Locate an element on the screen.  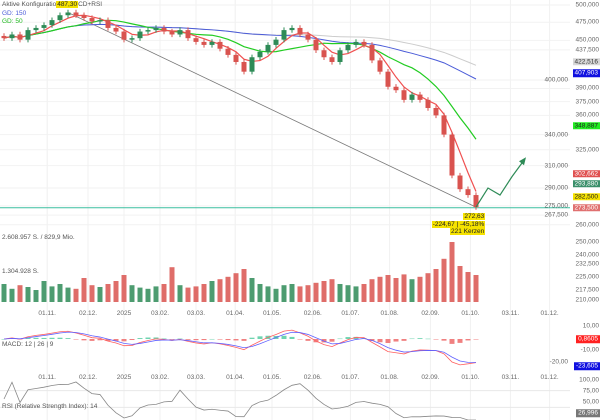
signal-line is located at coordinates (240, 347).